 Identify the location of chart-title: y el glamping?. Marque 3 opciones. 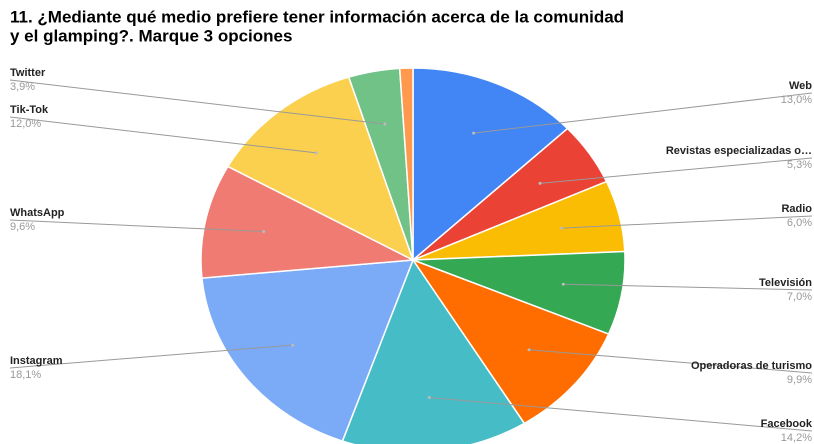
(151, 35).